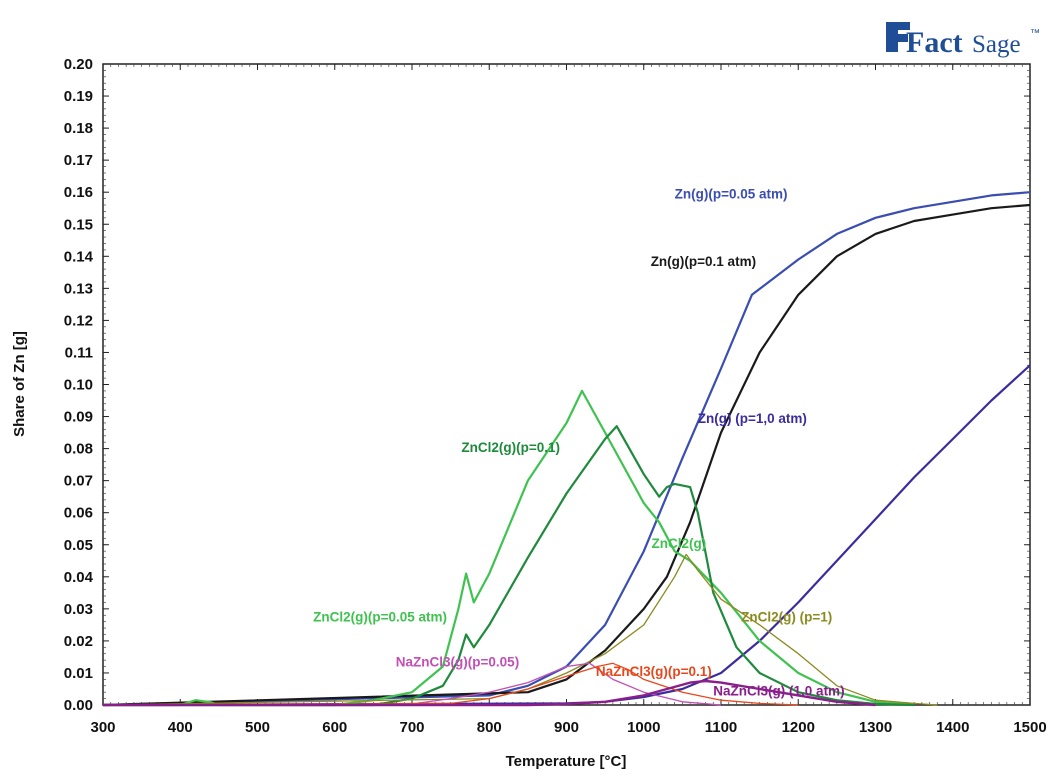 The width and height of the screenshot is (1059, 775). Describe the element at coordinates (489, 693) in the screenshot. I see `series-line-nazncl3-g-1-0-atm` at that location.